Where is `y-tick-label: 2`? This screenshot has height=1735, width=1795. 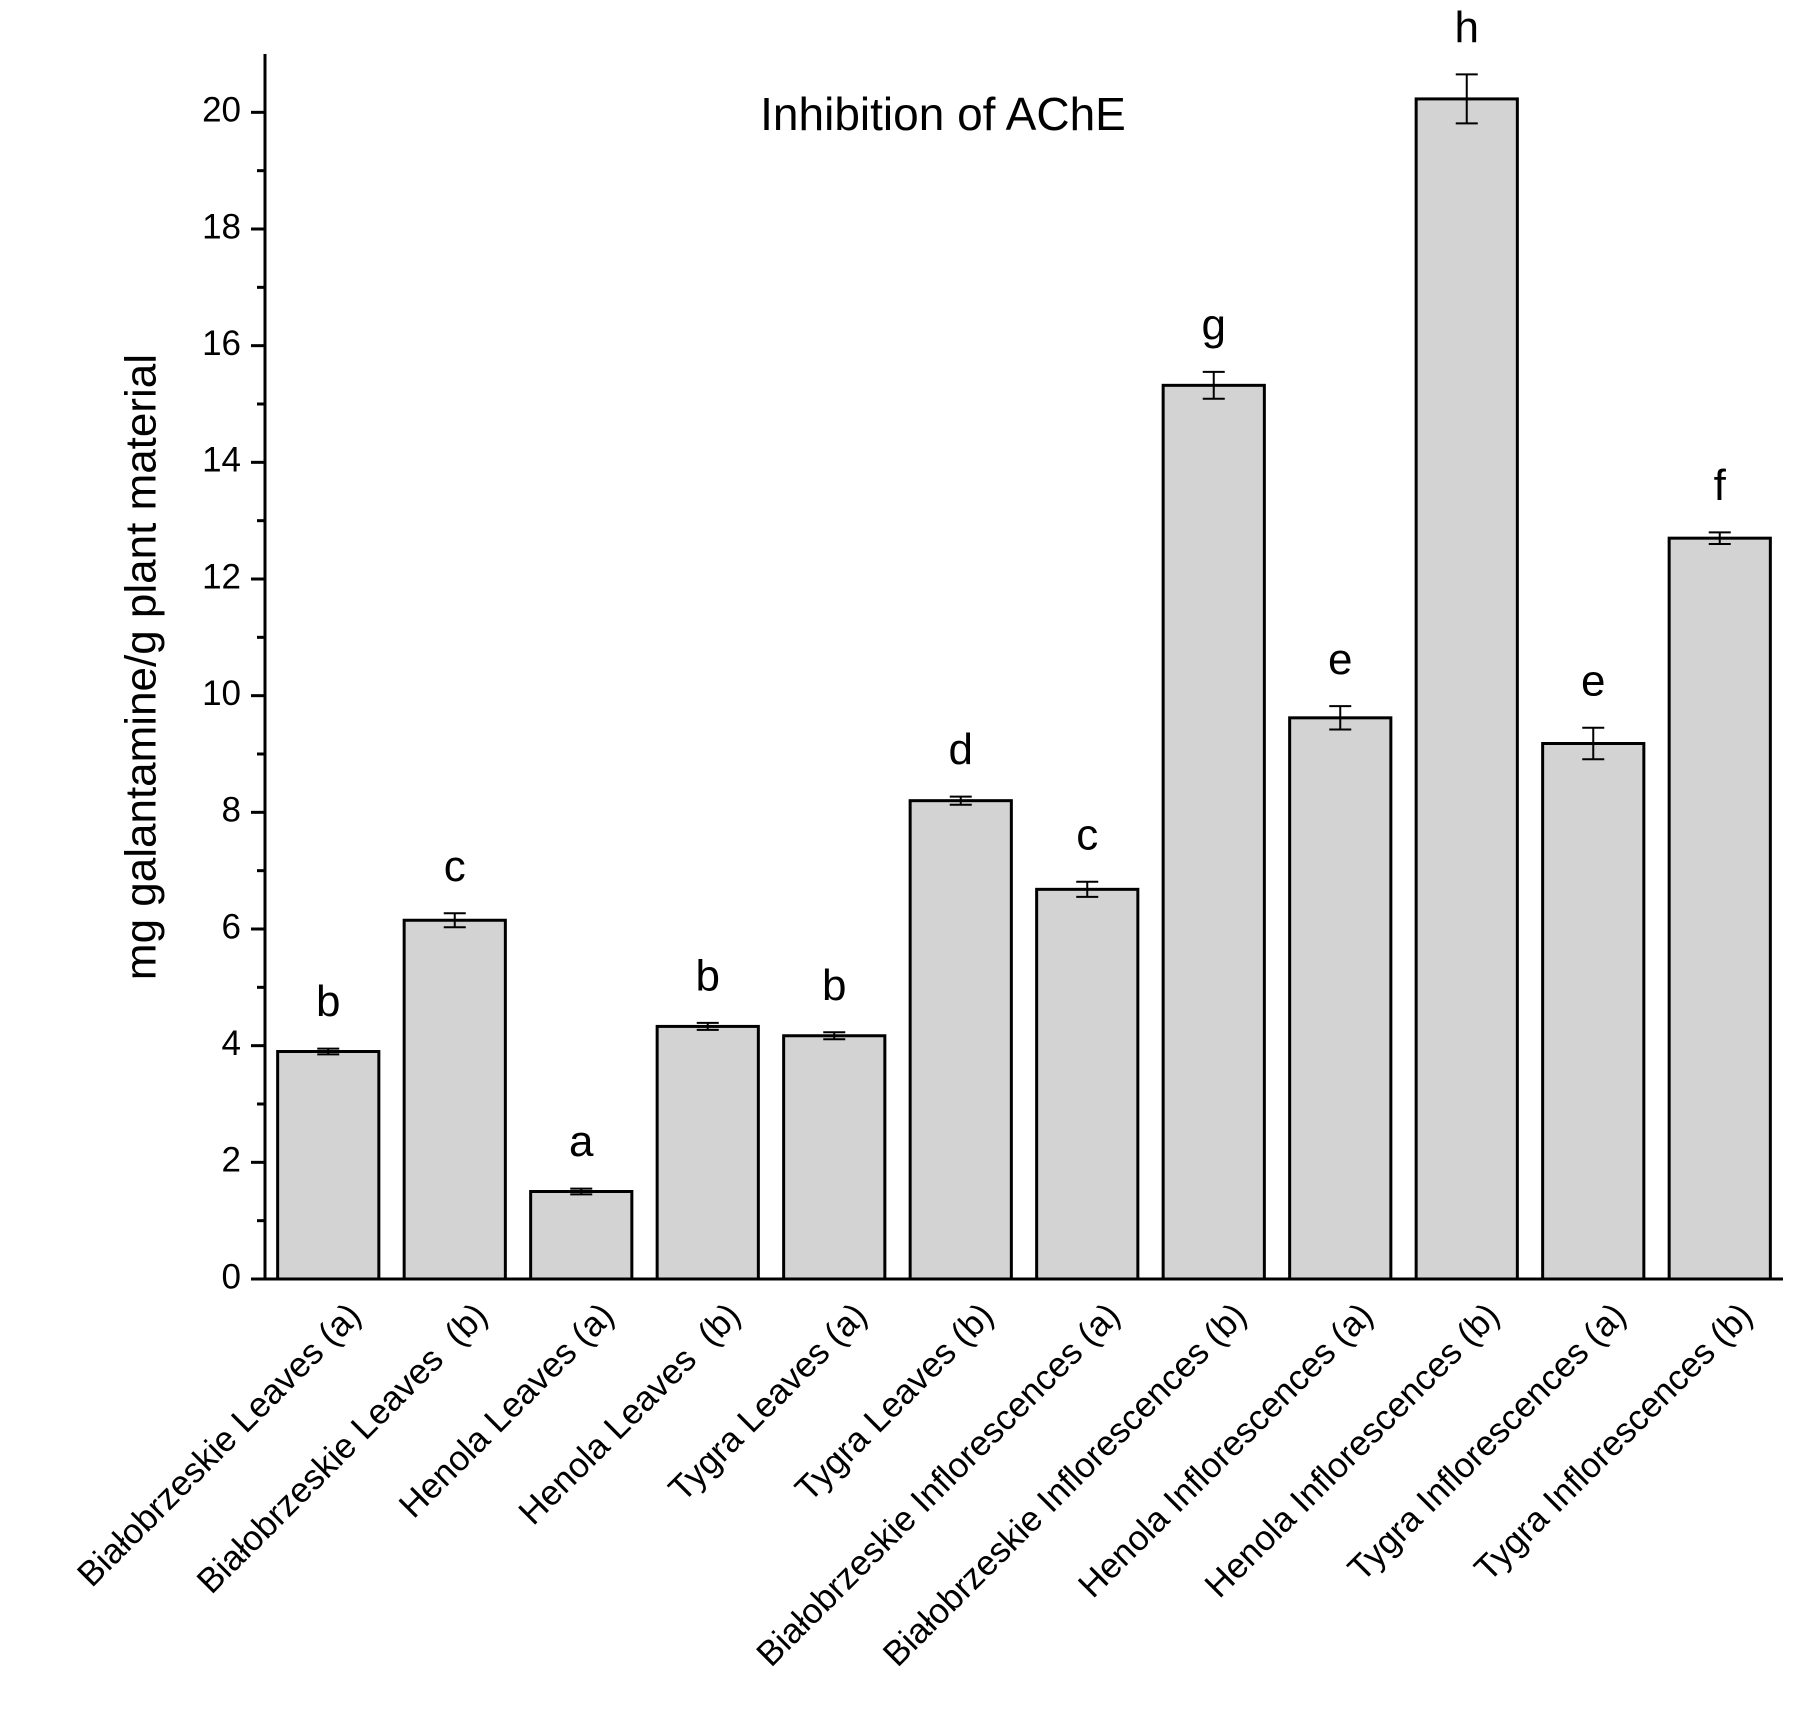
y-tick-label: 2 is located at coordinates (231, 1160).